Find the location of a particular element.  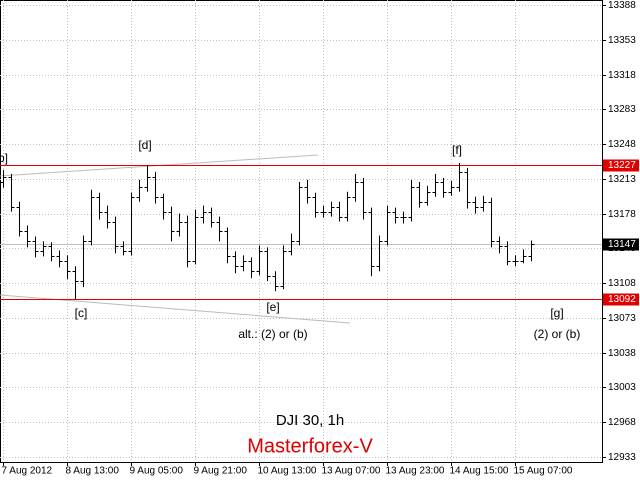

y-tick-label: 13003 is located at coordinates (622, 387).